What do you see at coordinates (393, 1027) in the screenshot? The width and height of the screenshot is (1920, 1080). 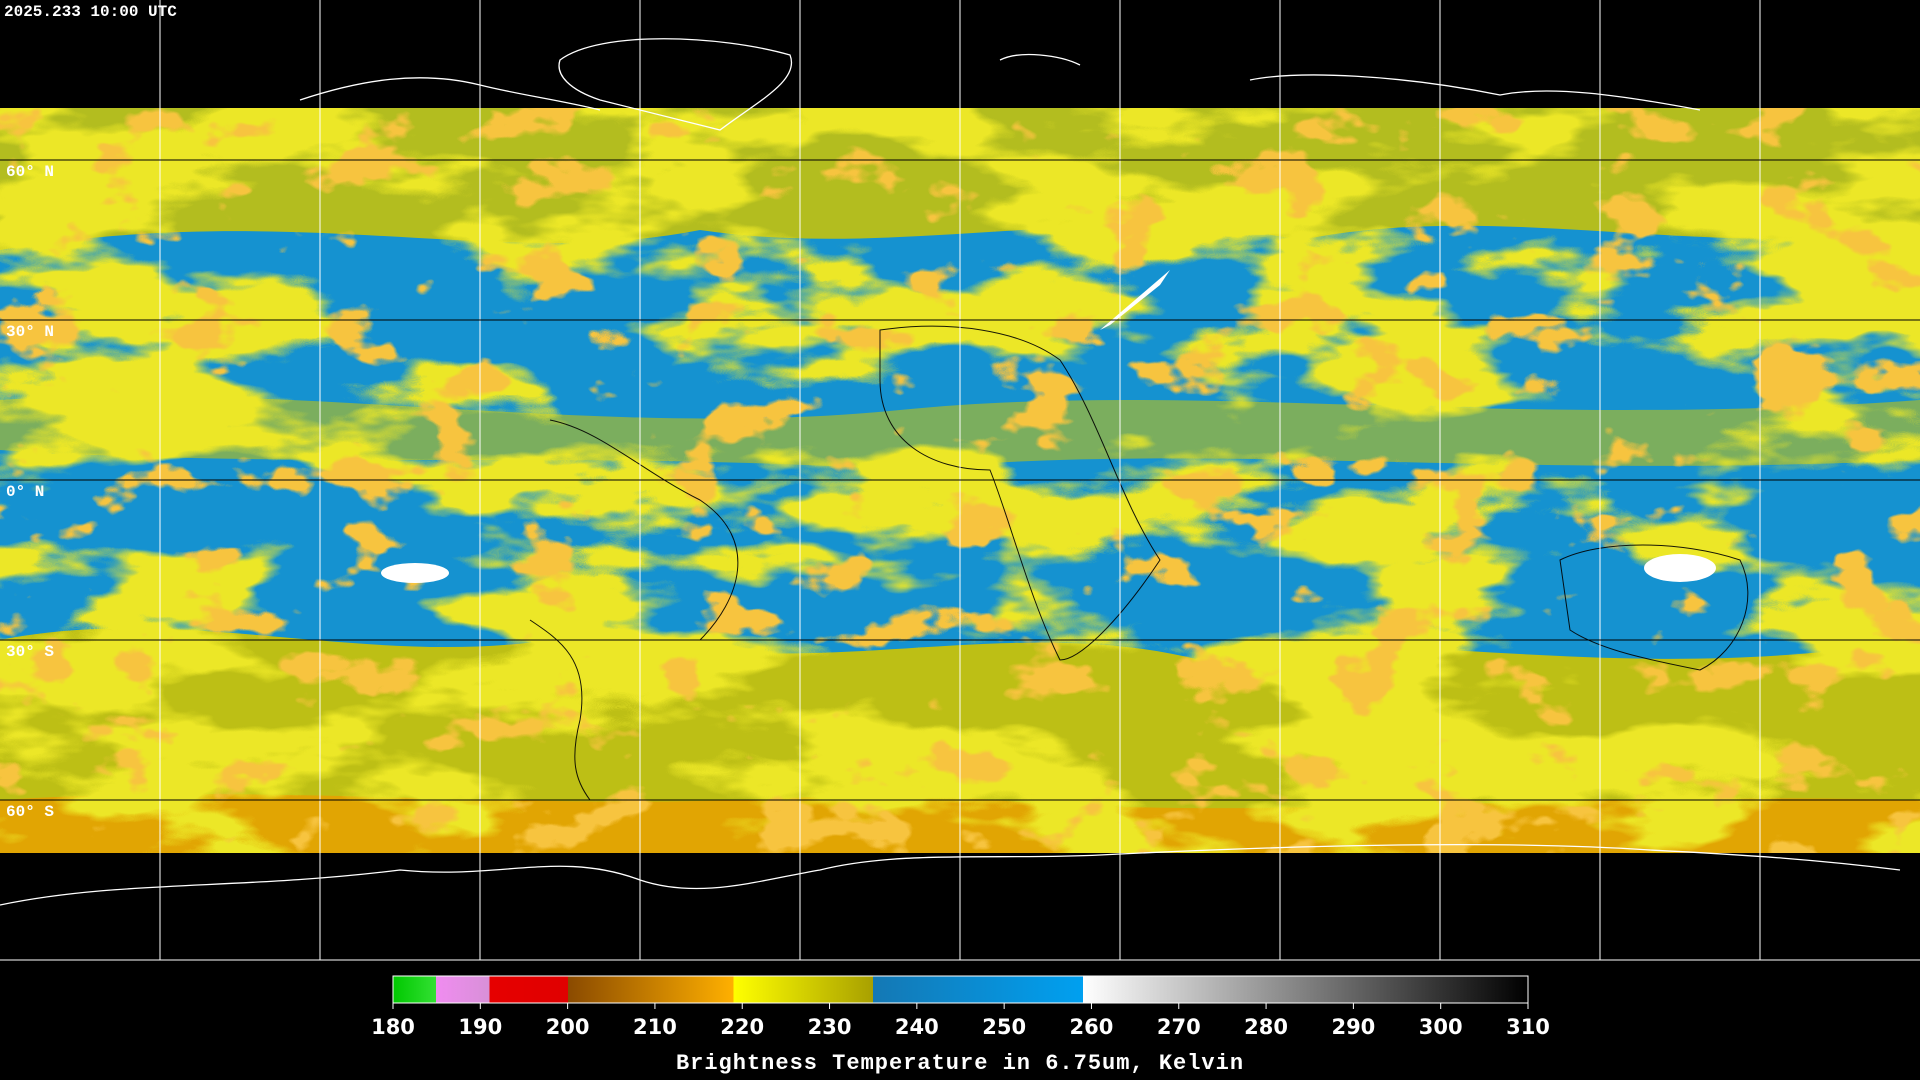 I see `colorbar-tick-label: 180` at bounding box center [393, 1027].